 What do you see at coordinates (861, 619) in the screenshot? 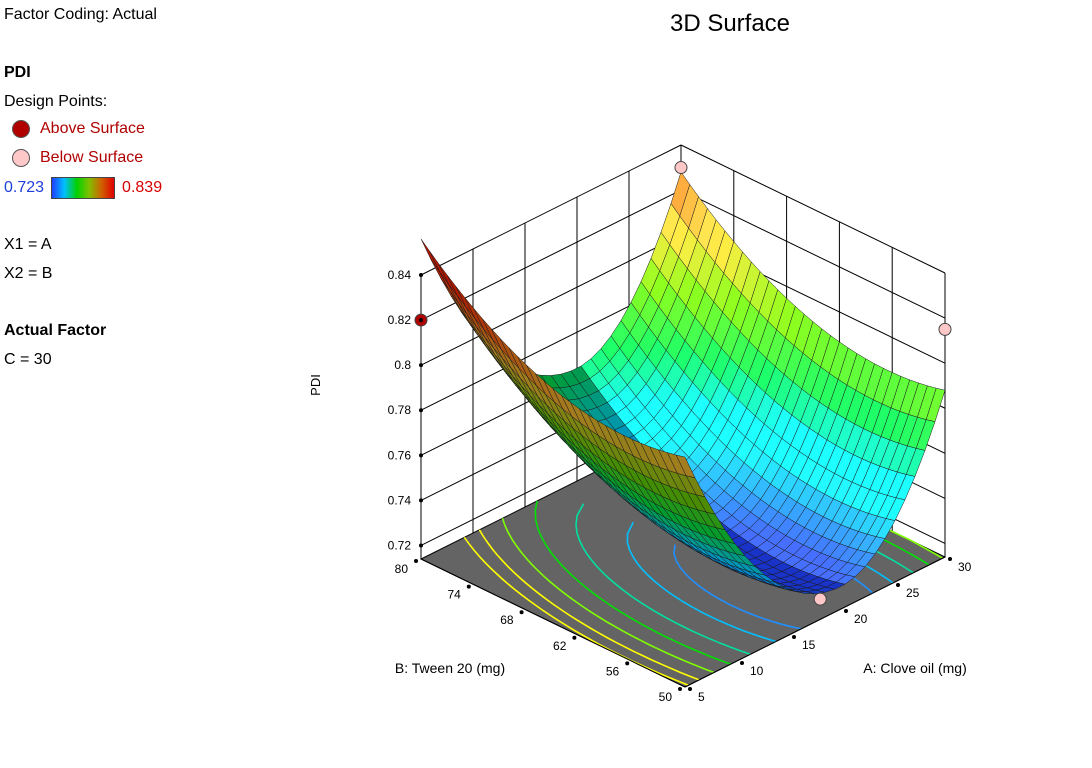
I see `x-tick-label: 20` at bounding box center [861, 619].